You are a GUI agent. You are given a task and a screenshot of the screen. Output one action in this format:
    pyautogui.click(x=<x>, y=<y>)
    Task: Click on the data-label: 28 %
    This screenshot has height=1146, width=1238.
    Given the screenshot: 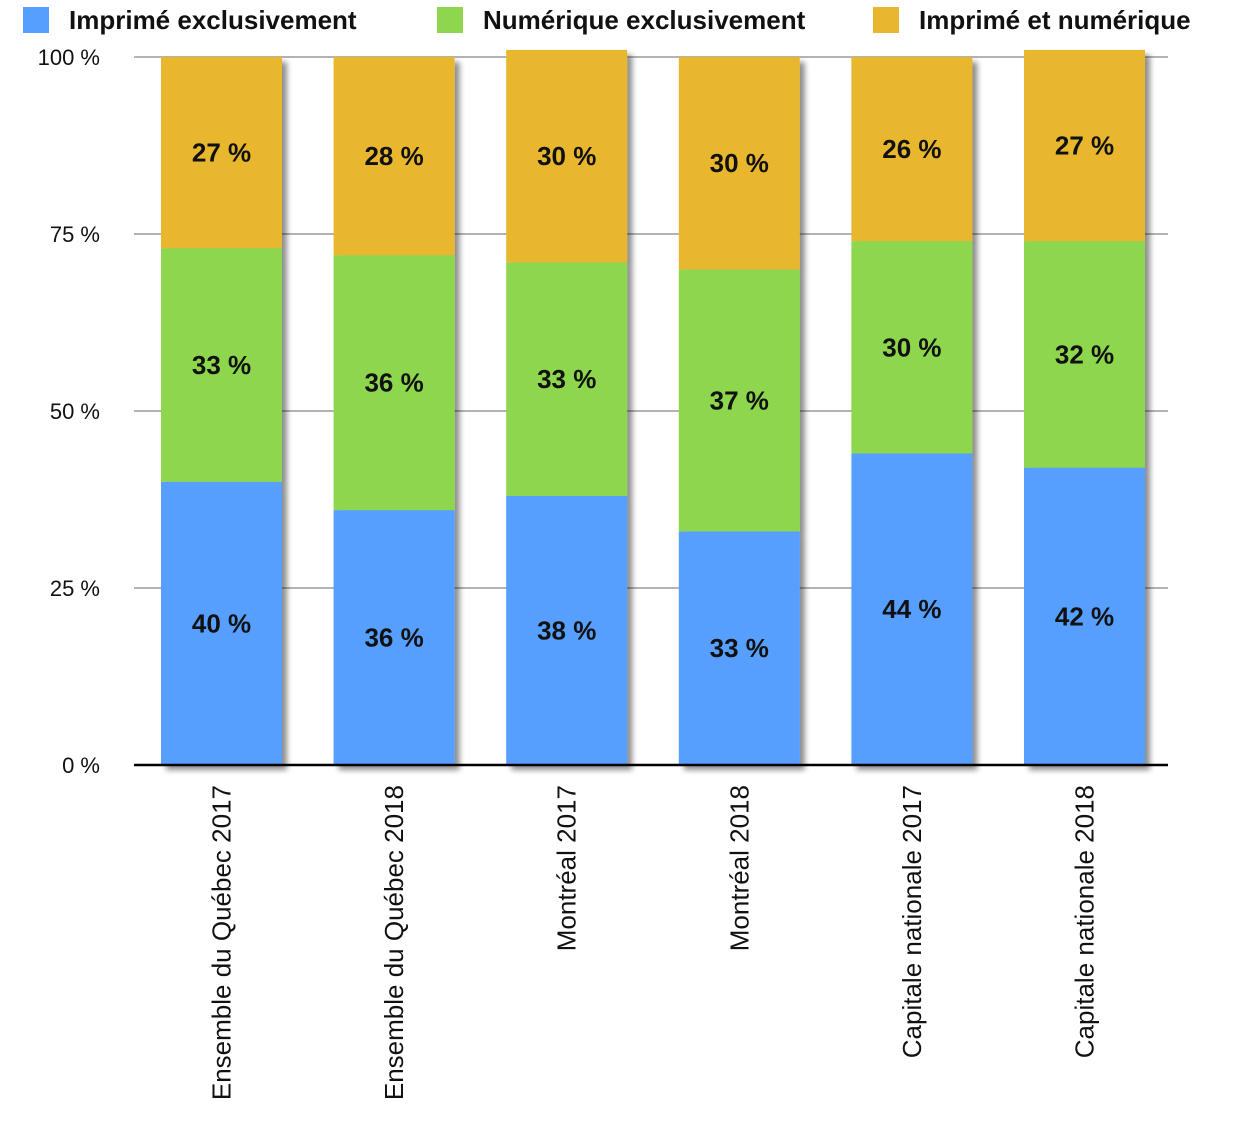 What is the action you would take?
    pyautogui.click(x=393, y=156)
    